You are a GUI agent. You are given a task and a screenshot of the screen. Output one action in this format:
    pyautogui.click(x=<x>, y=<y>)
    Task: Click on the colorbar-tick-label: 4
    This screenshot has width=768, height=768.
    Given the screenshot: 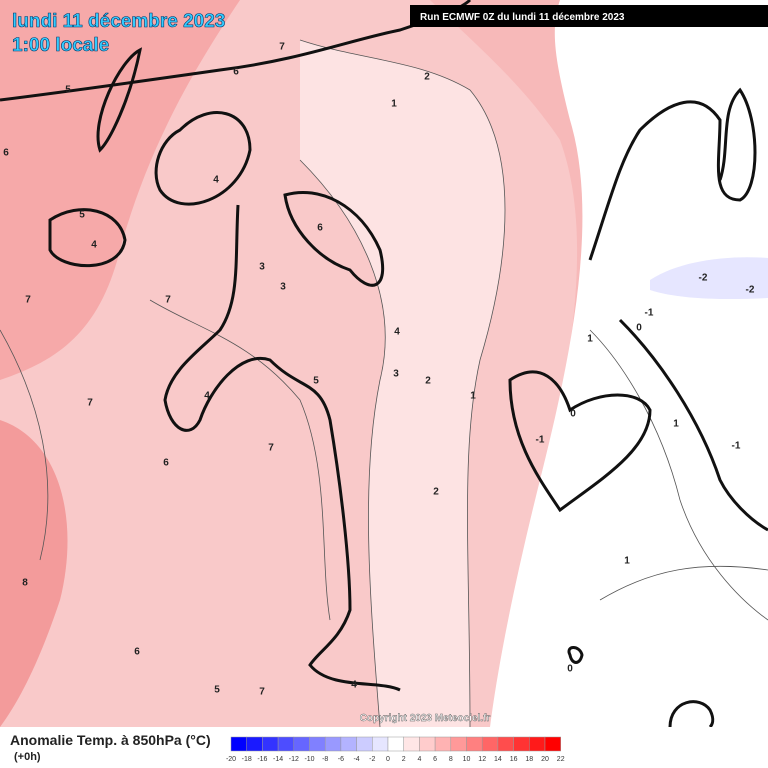 What is the action you would take?
    pyautogui.click(x=419, y=759)
    